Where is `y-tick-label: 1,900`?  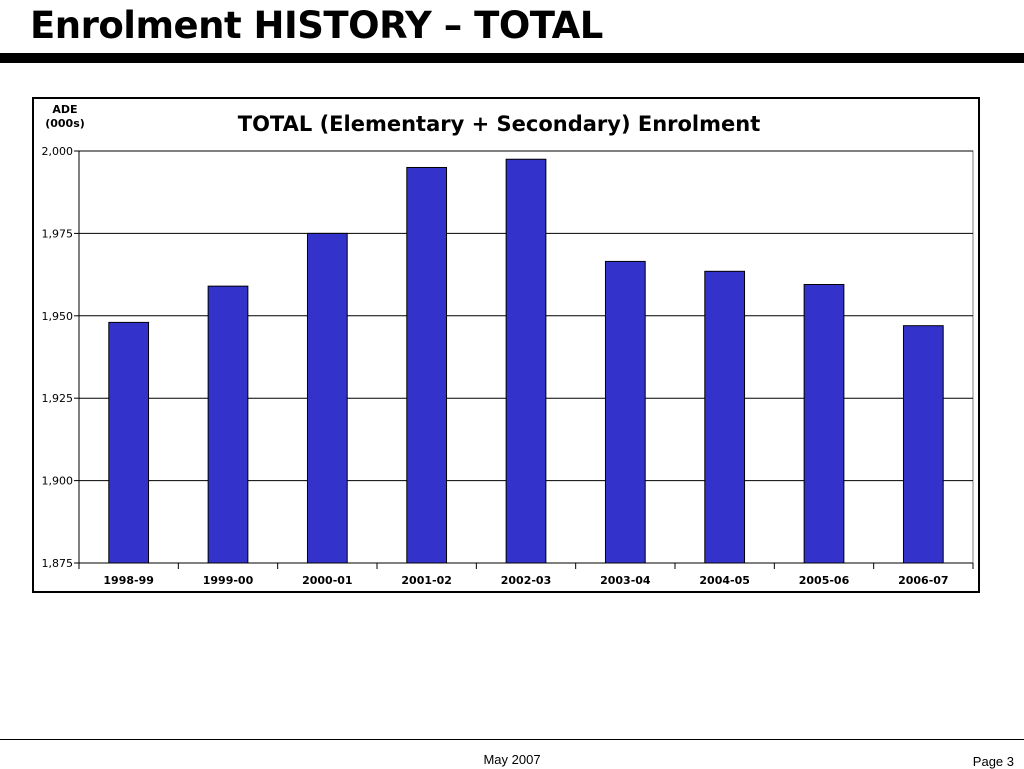
y-tick-label: 1,900 is located at coordinates (58, 481).